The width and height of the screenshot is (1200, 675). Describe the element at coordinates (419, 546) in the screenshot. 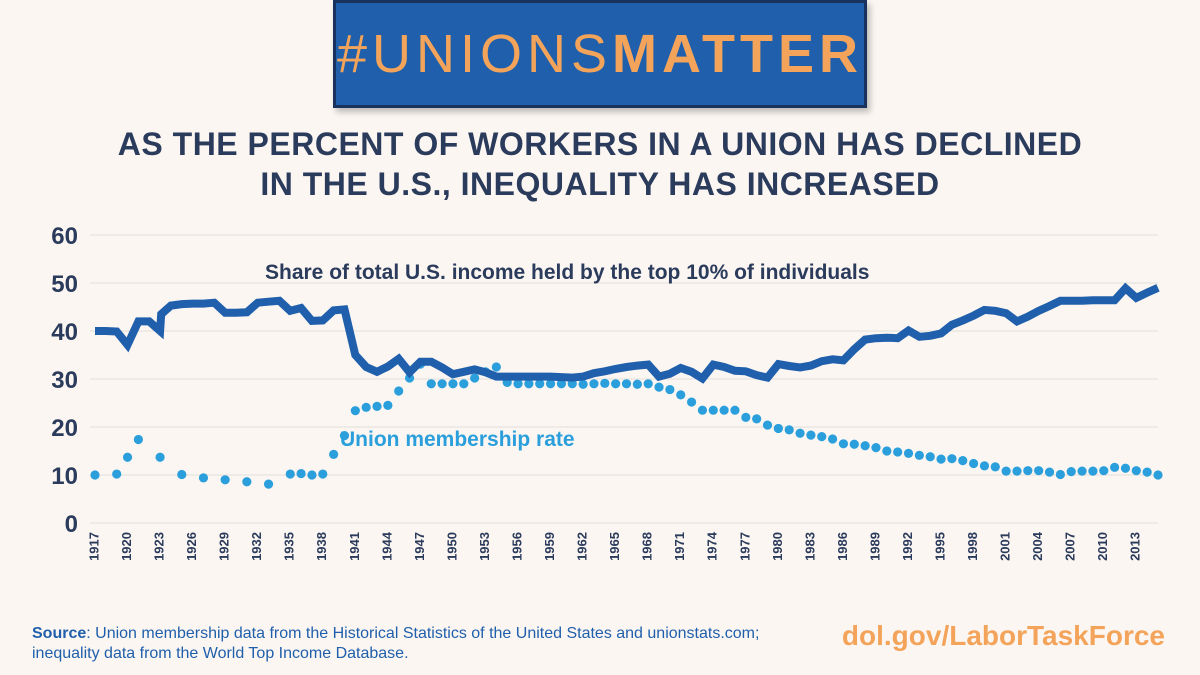

I see `x-tick-label: 1947` at that location.